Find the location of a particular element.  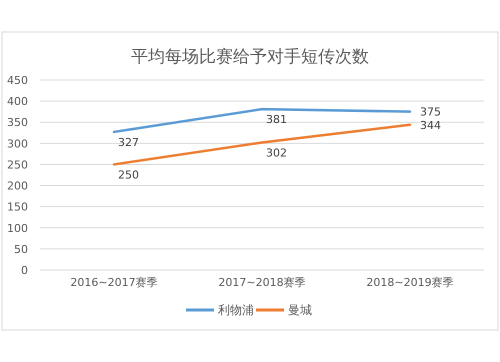

data-label: 375 is located at coordinates (430, 112).